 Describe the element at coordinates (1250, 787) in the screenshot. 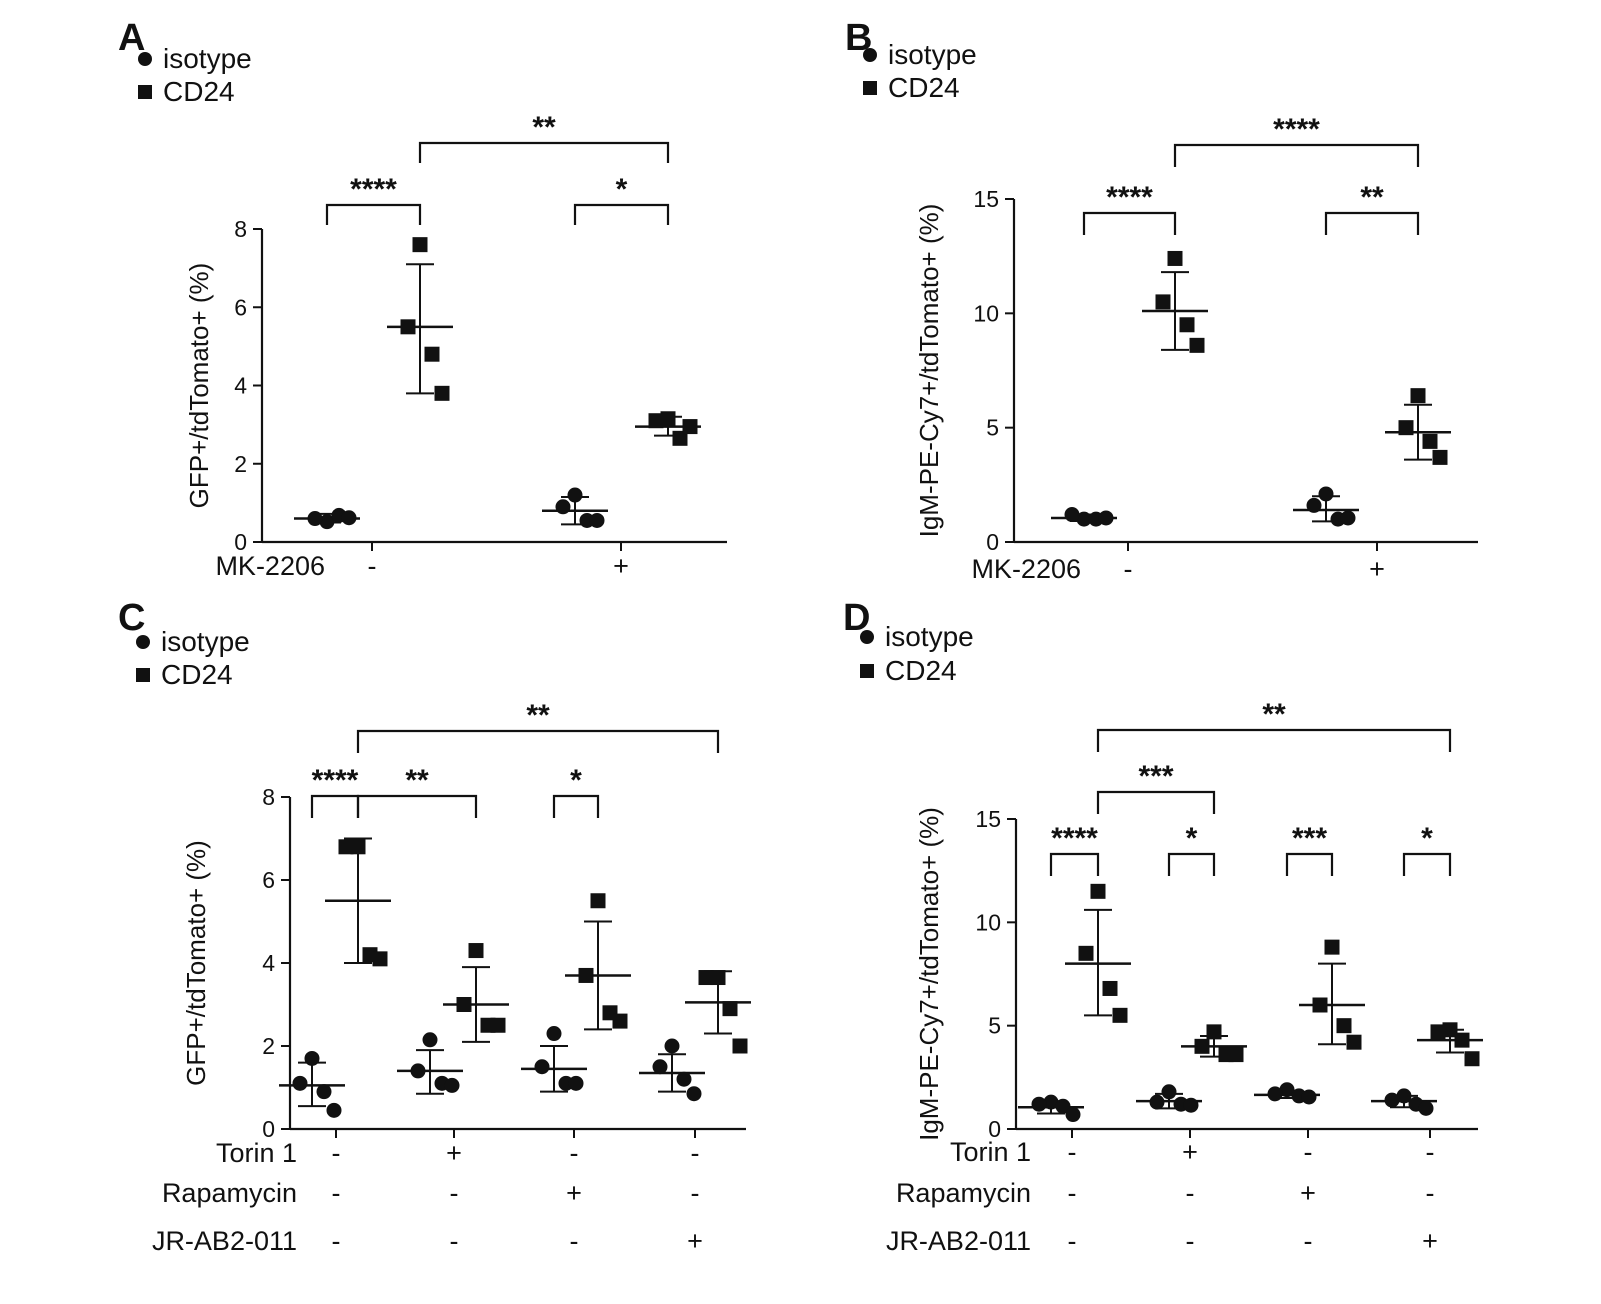

I see `significance-brackets: **** * *** ******` at that location.